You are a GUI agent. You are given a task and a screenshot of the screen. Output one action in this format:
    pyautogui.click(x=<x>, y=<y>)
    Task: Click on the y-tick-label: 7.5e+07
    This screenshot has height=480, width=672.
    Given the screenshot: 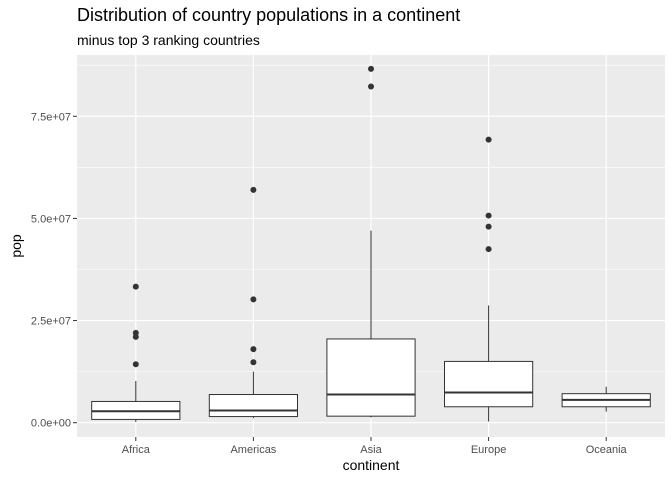 What is the action you would take?
    pyautogui.click(x=51, y=117)
    